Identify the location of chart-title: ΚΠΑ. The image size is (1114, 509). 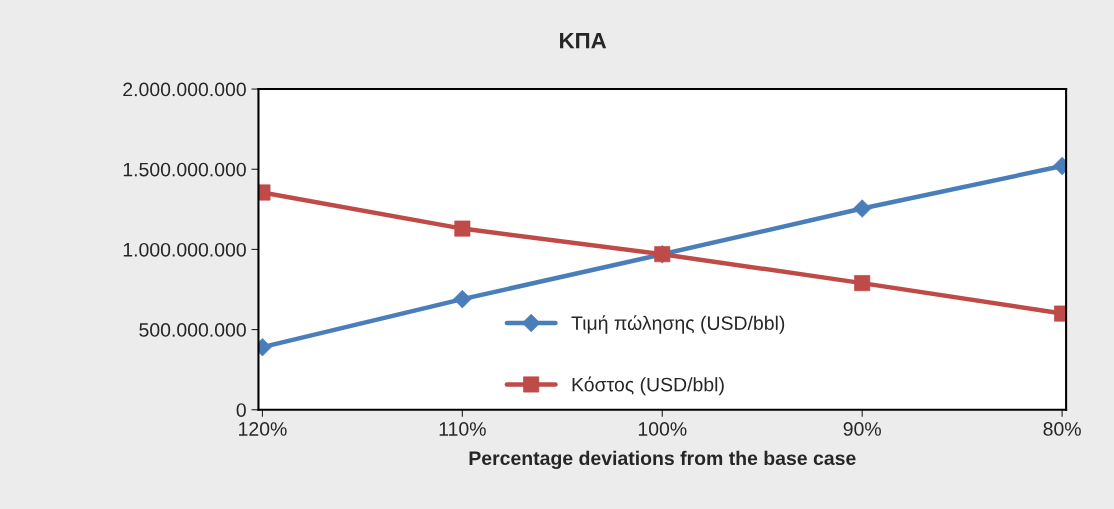
(583, 41).